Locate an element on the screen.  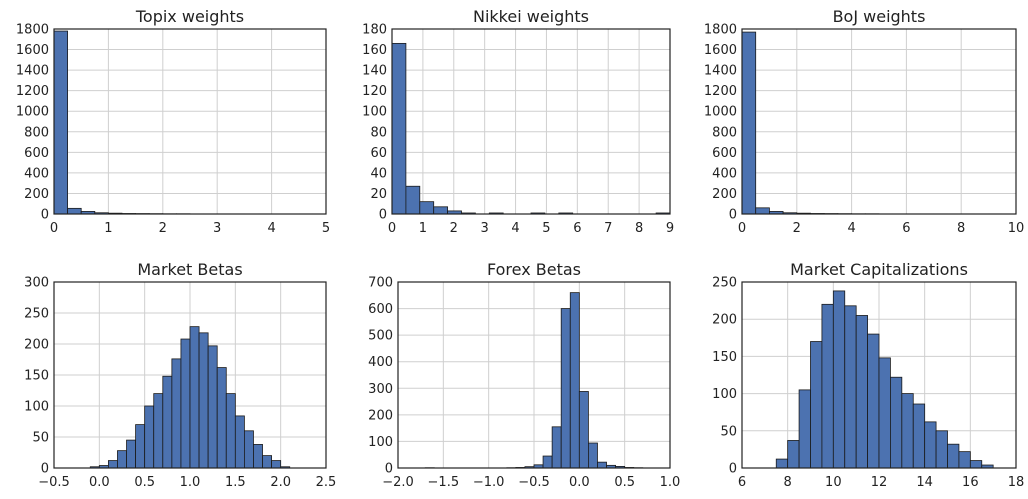
y-tick-label: 120 is located at coordinates (374, 91).